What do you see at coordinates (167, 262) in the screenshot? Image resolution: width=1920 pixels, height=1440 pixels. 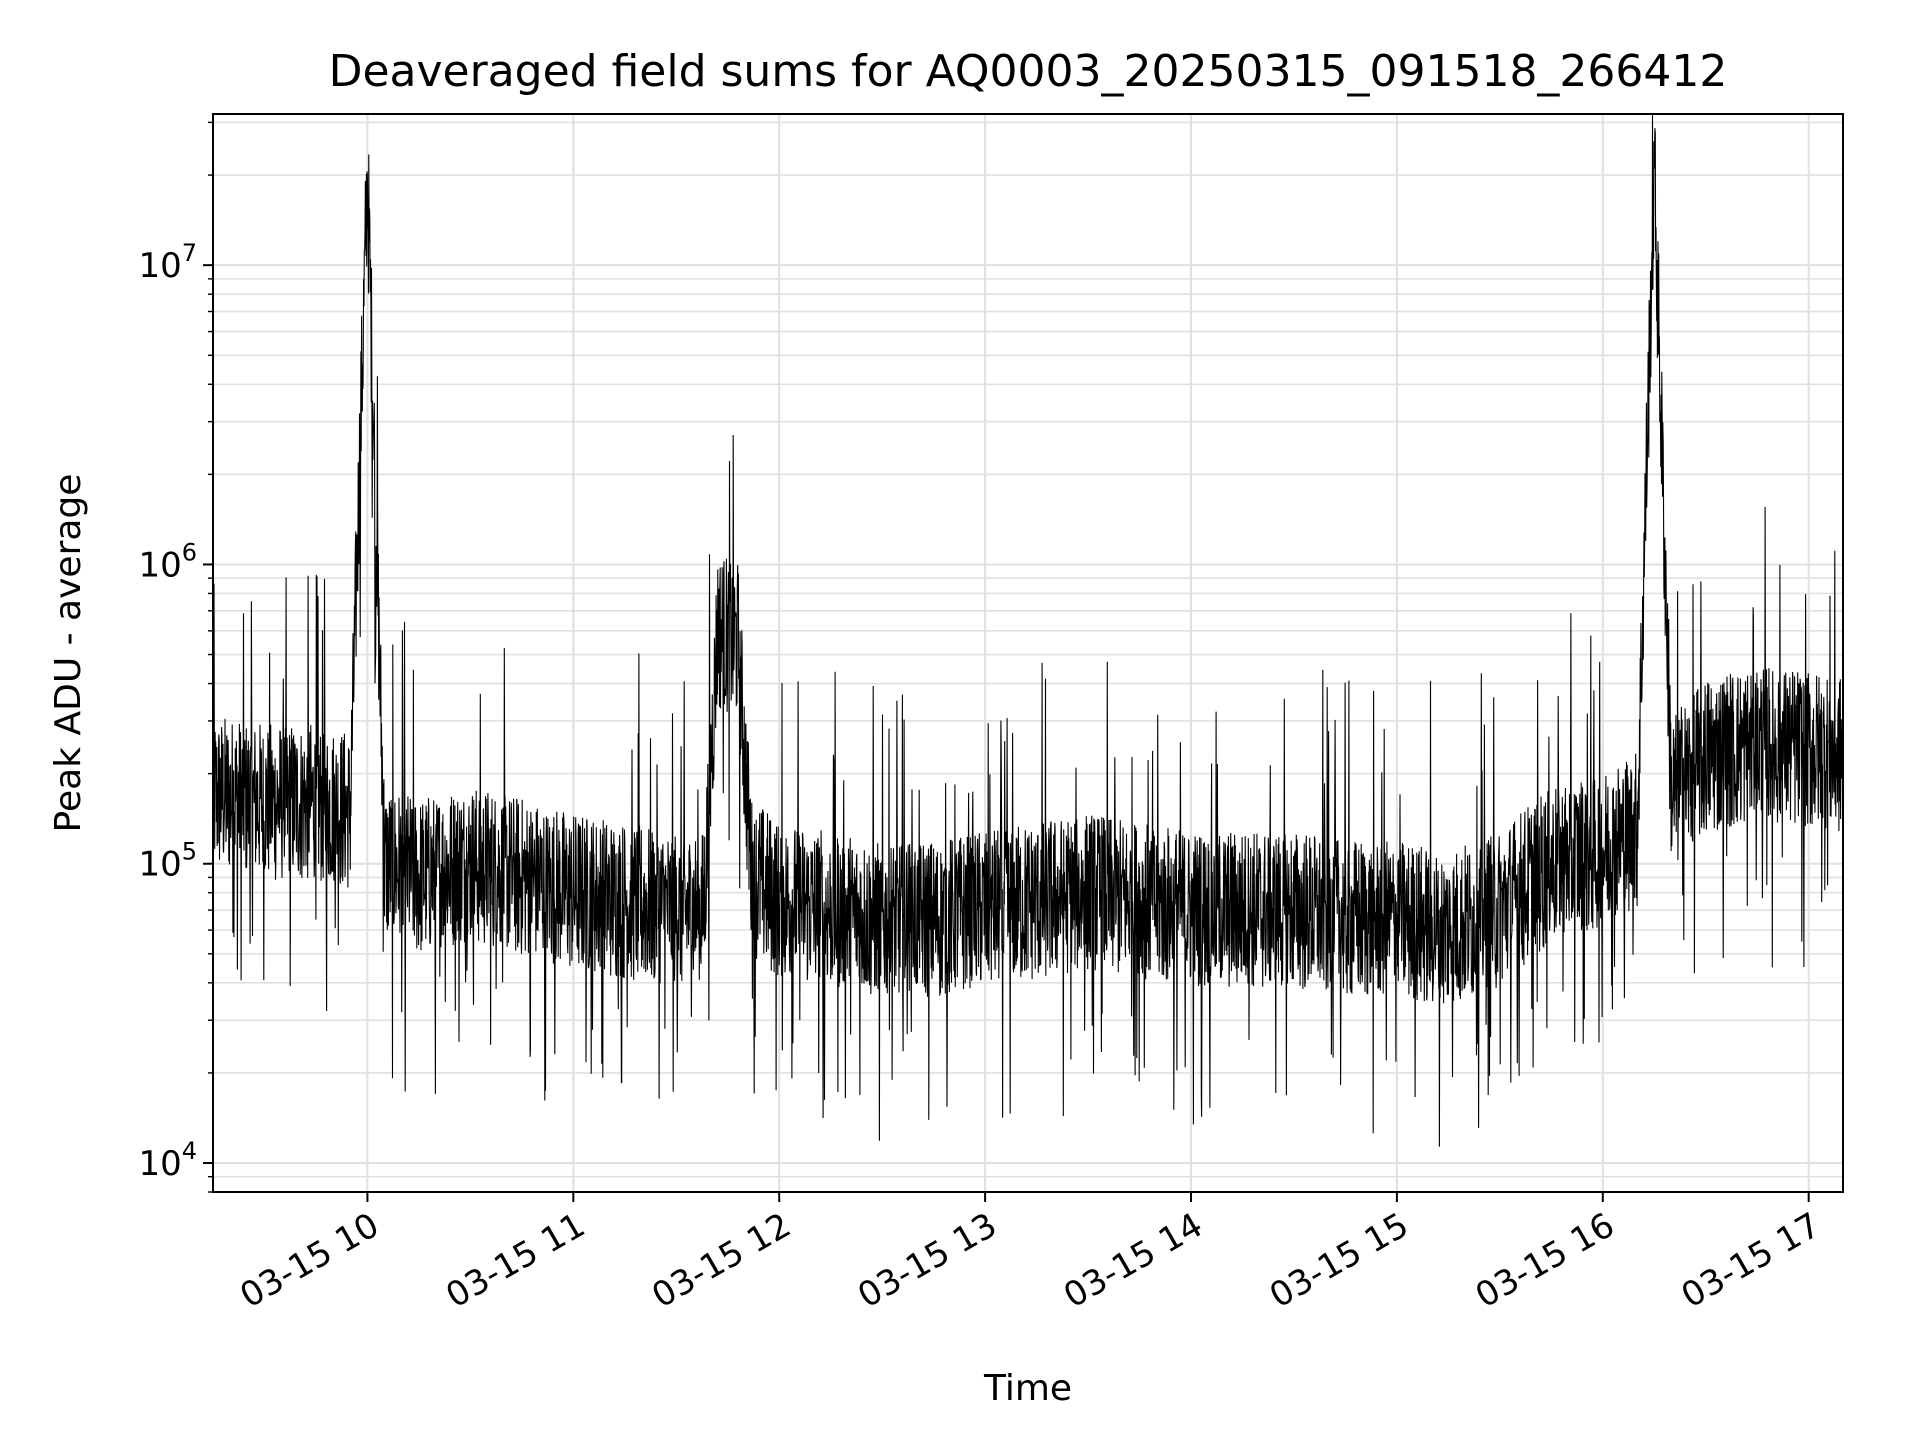 I see `y-tick-label: 10⁷` at bounding box center [167, 262].